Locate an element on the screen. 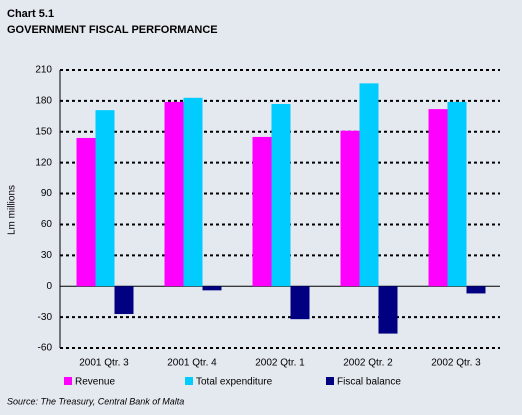 The image size is (522, 415). y-tick-label: 150 is located at coordinates (43, 131).